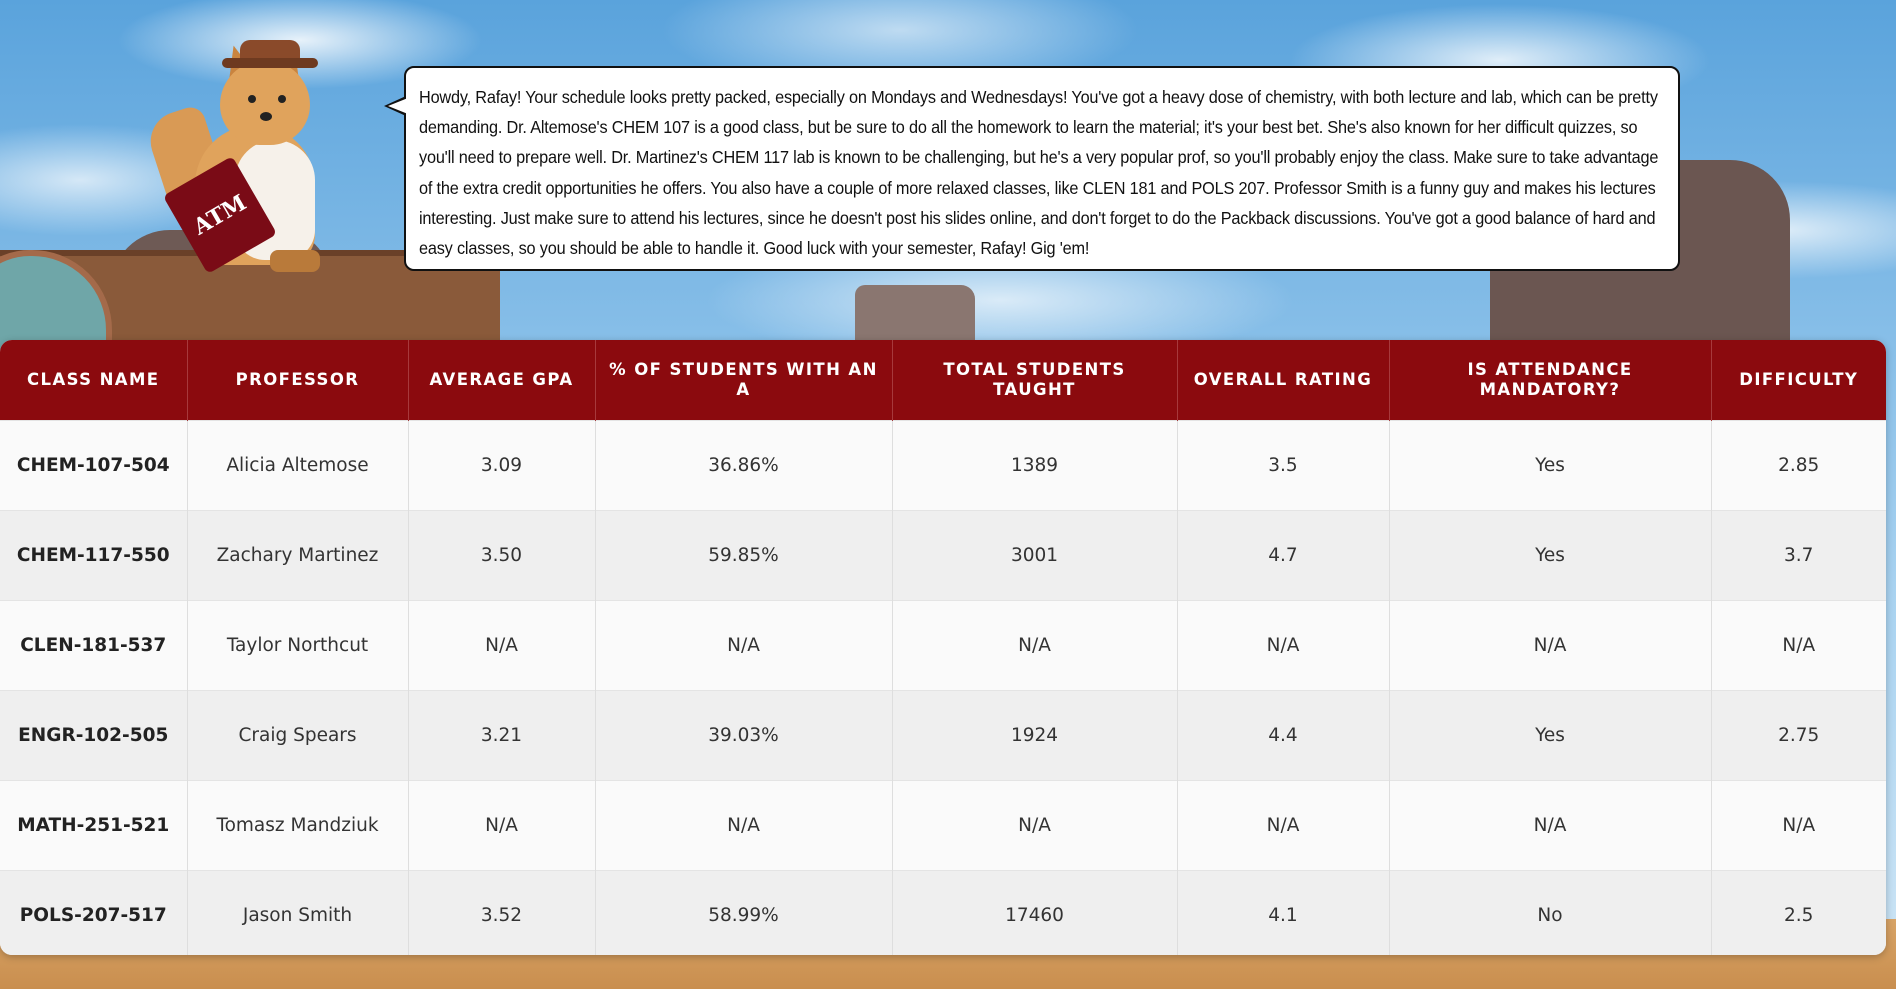 The width and height of the screenshot is (1896, 989). What do you see at coordinates (298, 825) in the screenshot?
I see `professor-cell: Tomasz Mandziuk` at bounding box center [298, 825].